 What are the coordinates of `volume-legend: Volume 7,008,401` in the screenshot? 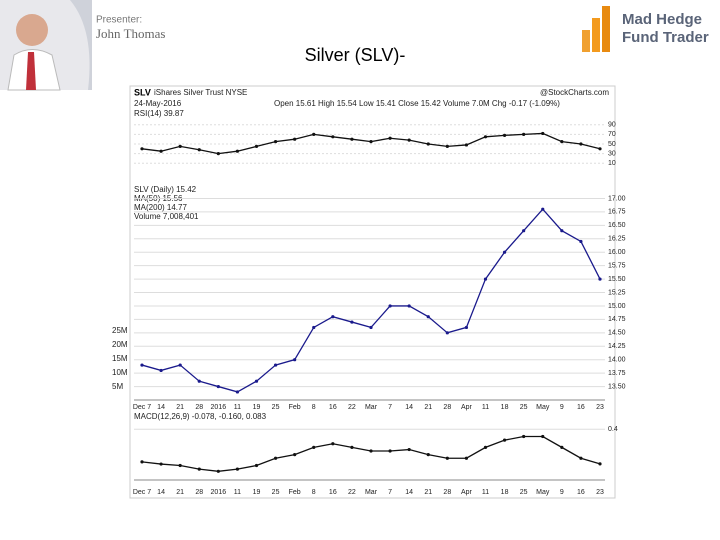 It's located at (166, 216).